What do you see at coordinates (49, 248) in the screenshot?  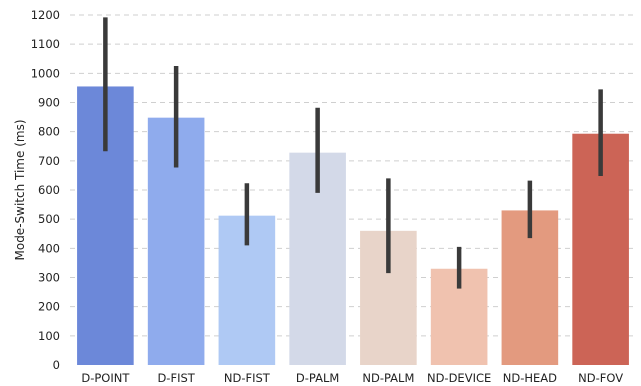 I see `y-tick-label: 400` at bounding box center [49, 248].